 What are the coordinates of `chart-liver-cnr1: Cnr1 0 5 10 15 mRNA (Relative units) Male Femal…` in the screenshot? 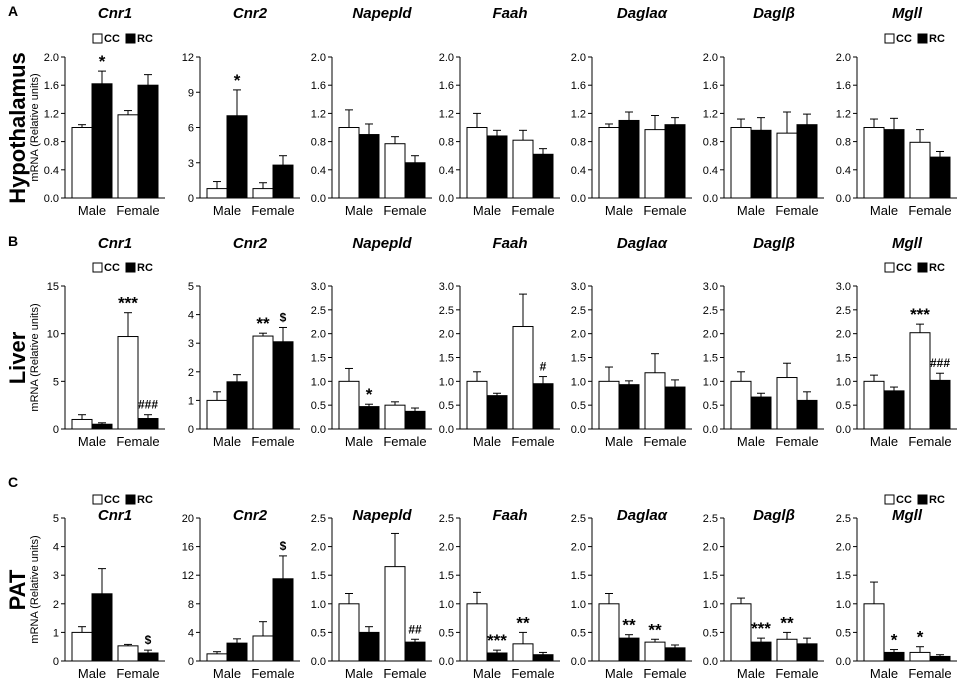 It's located at (97, 342).